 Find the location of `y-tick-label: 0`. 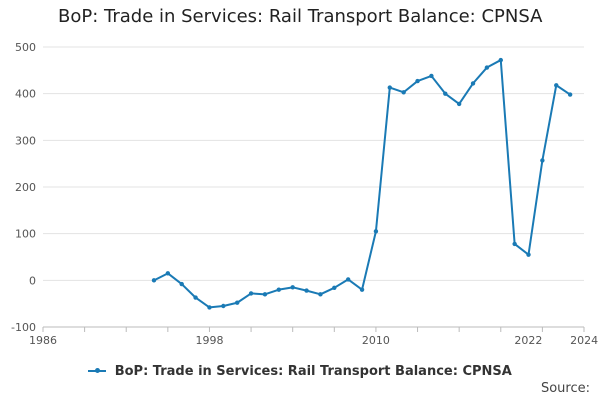

y-tick-label: 0 is located at coordinates (32, 280).